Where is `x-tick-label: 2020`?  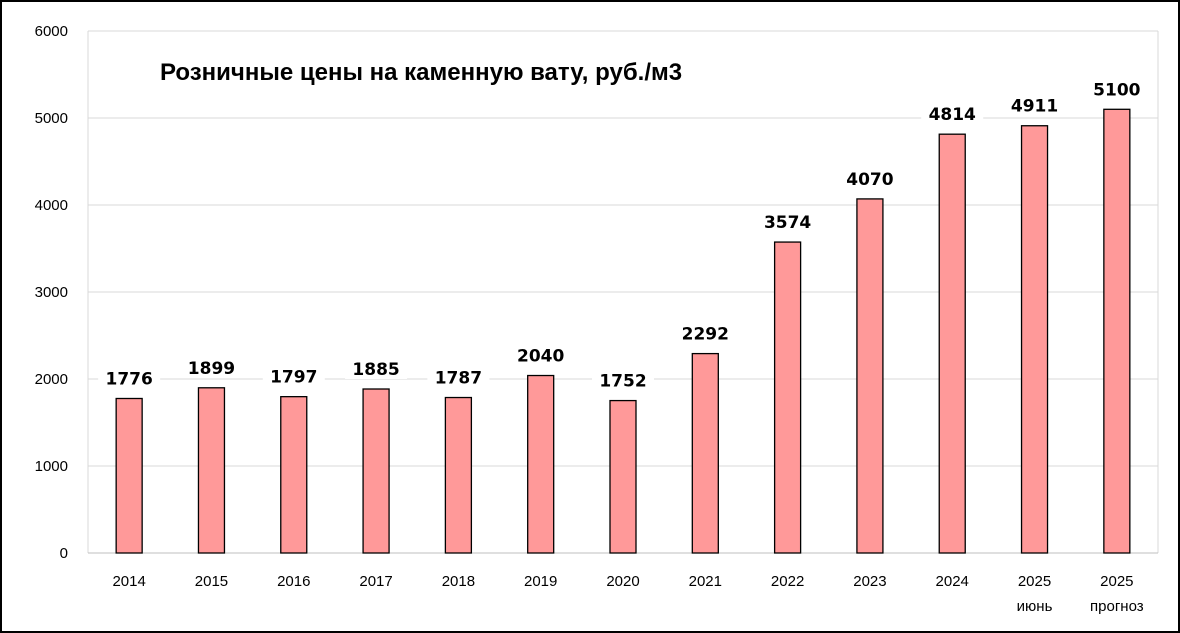
x-tick-label: 2020 is located at coordinates (622, 581).